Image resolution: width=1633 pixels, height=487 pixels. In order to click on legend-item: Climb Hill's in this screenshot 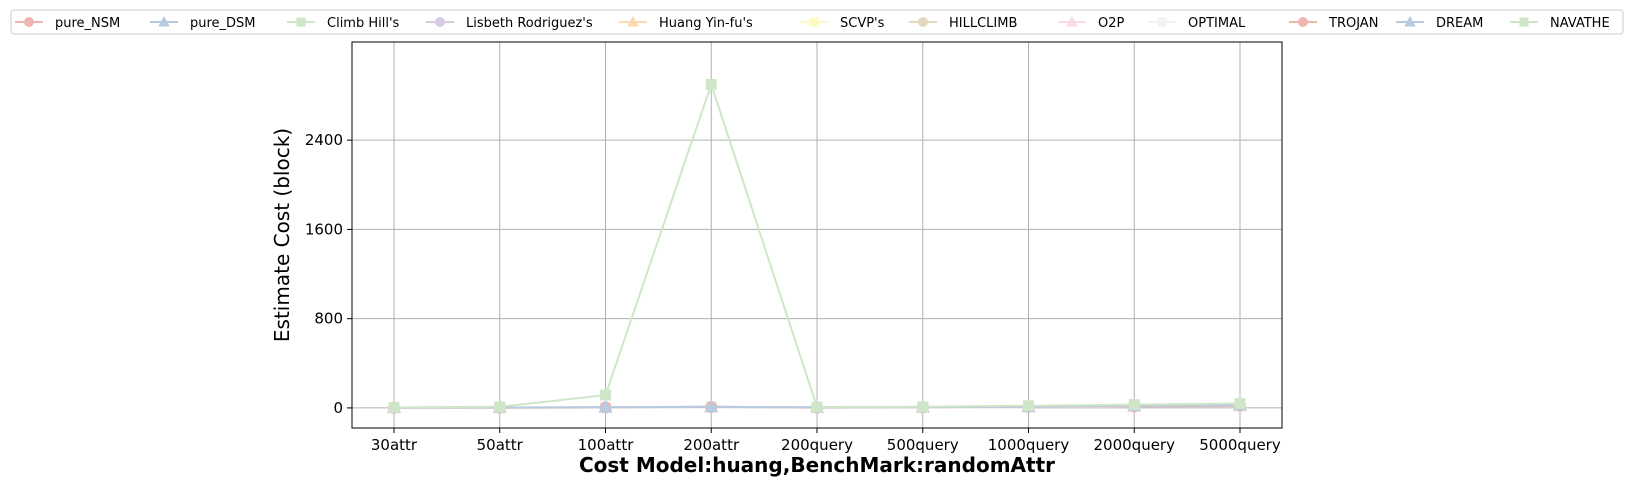, I will do `click(343, 23)`.